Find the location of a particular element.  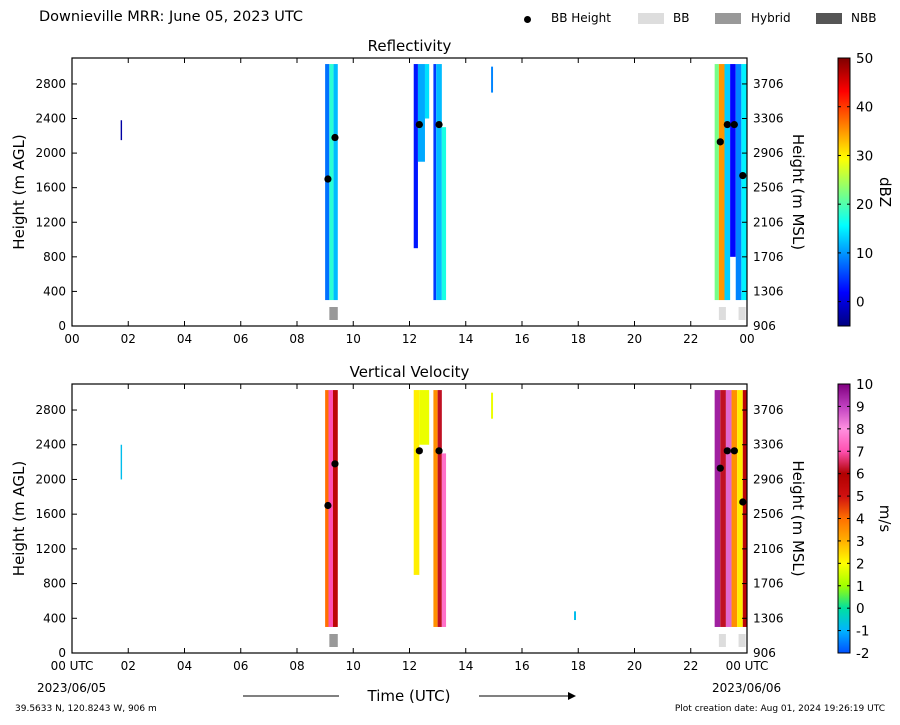

y-right-tick-label: 3706 is located at coordinates (768, 84).